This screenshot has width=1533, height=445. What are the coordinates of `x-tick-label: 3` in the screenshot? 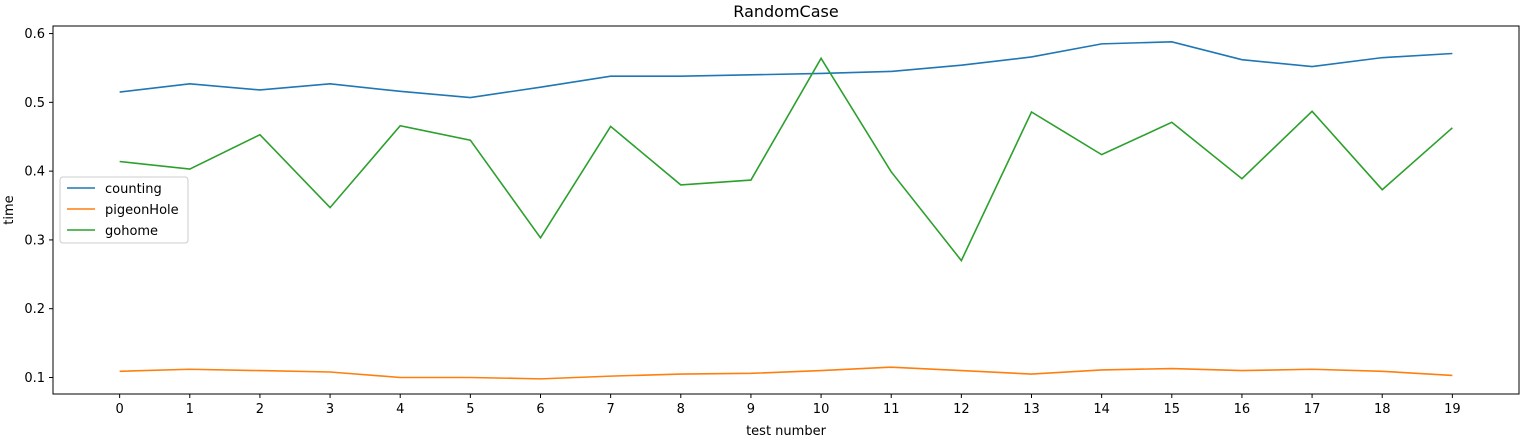 It's located at (330, 409).